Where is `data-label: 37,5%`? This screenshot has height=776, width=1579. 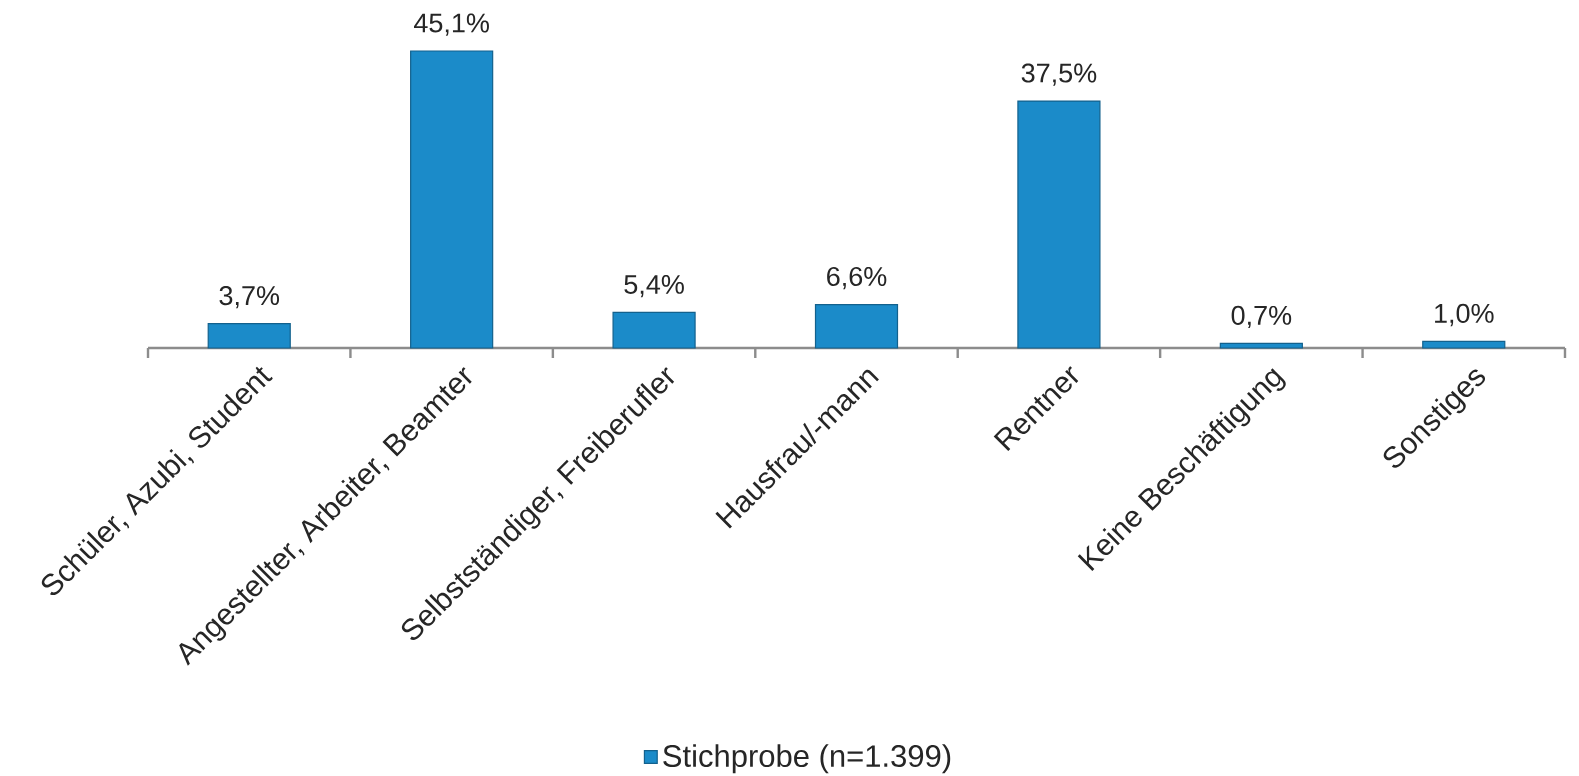
data-label: 37,5% is located at coordinates (1059, 74).